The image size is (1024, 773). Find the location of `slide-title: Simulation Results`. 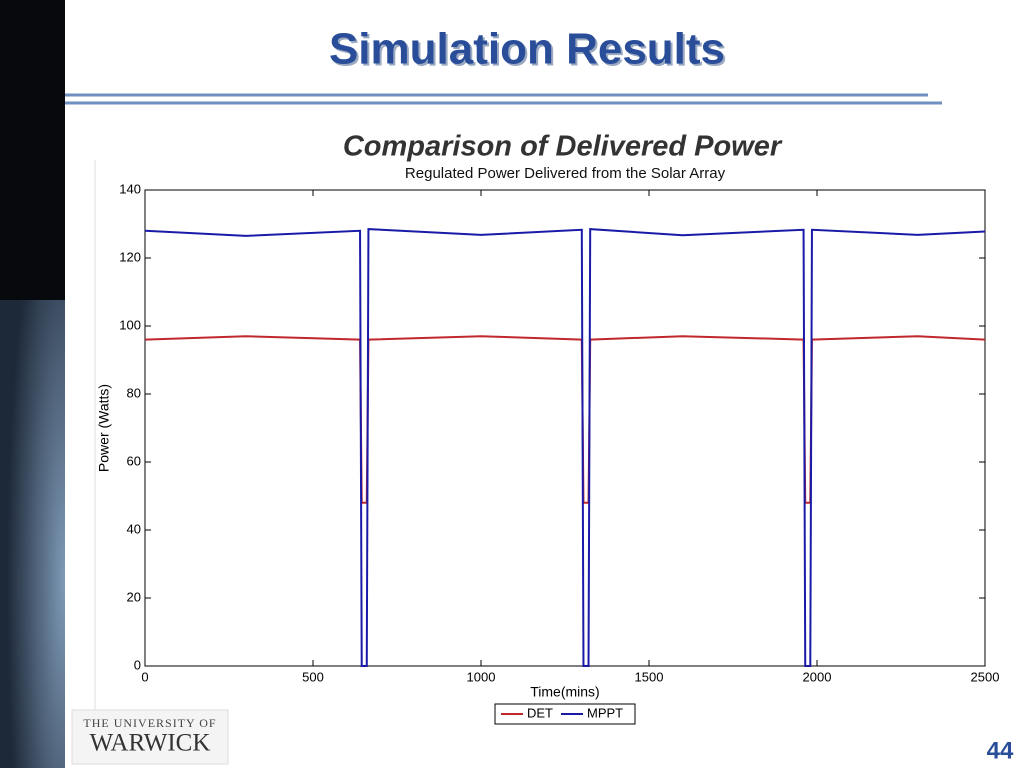

slide-title: Simulation Results is located at coordinates (527, 49).